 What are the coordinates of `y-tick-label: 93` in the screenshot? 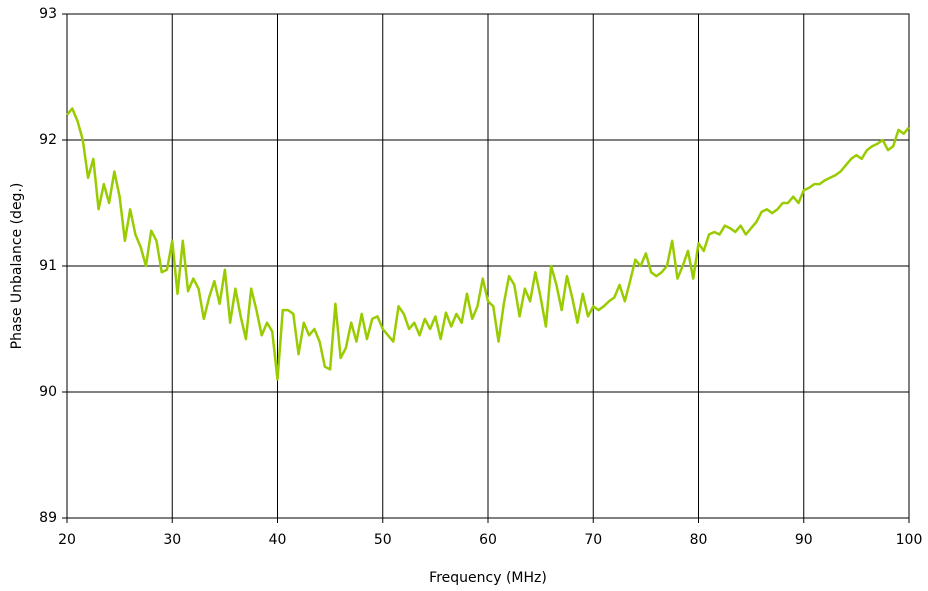 It's located at (48, 14).